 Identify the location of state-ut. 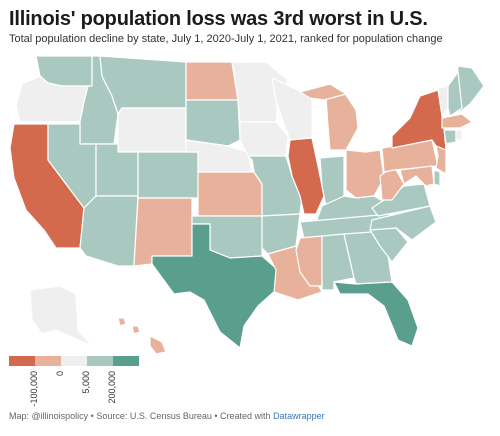
(117, 170).